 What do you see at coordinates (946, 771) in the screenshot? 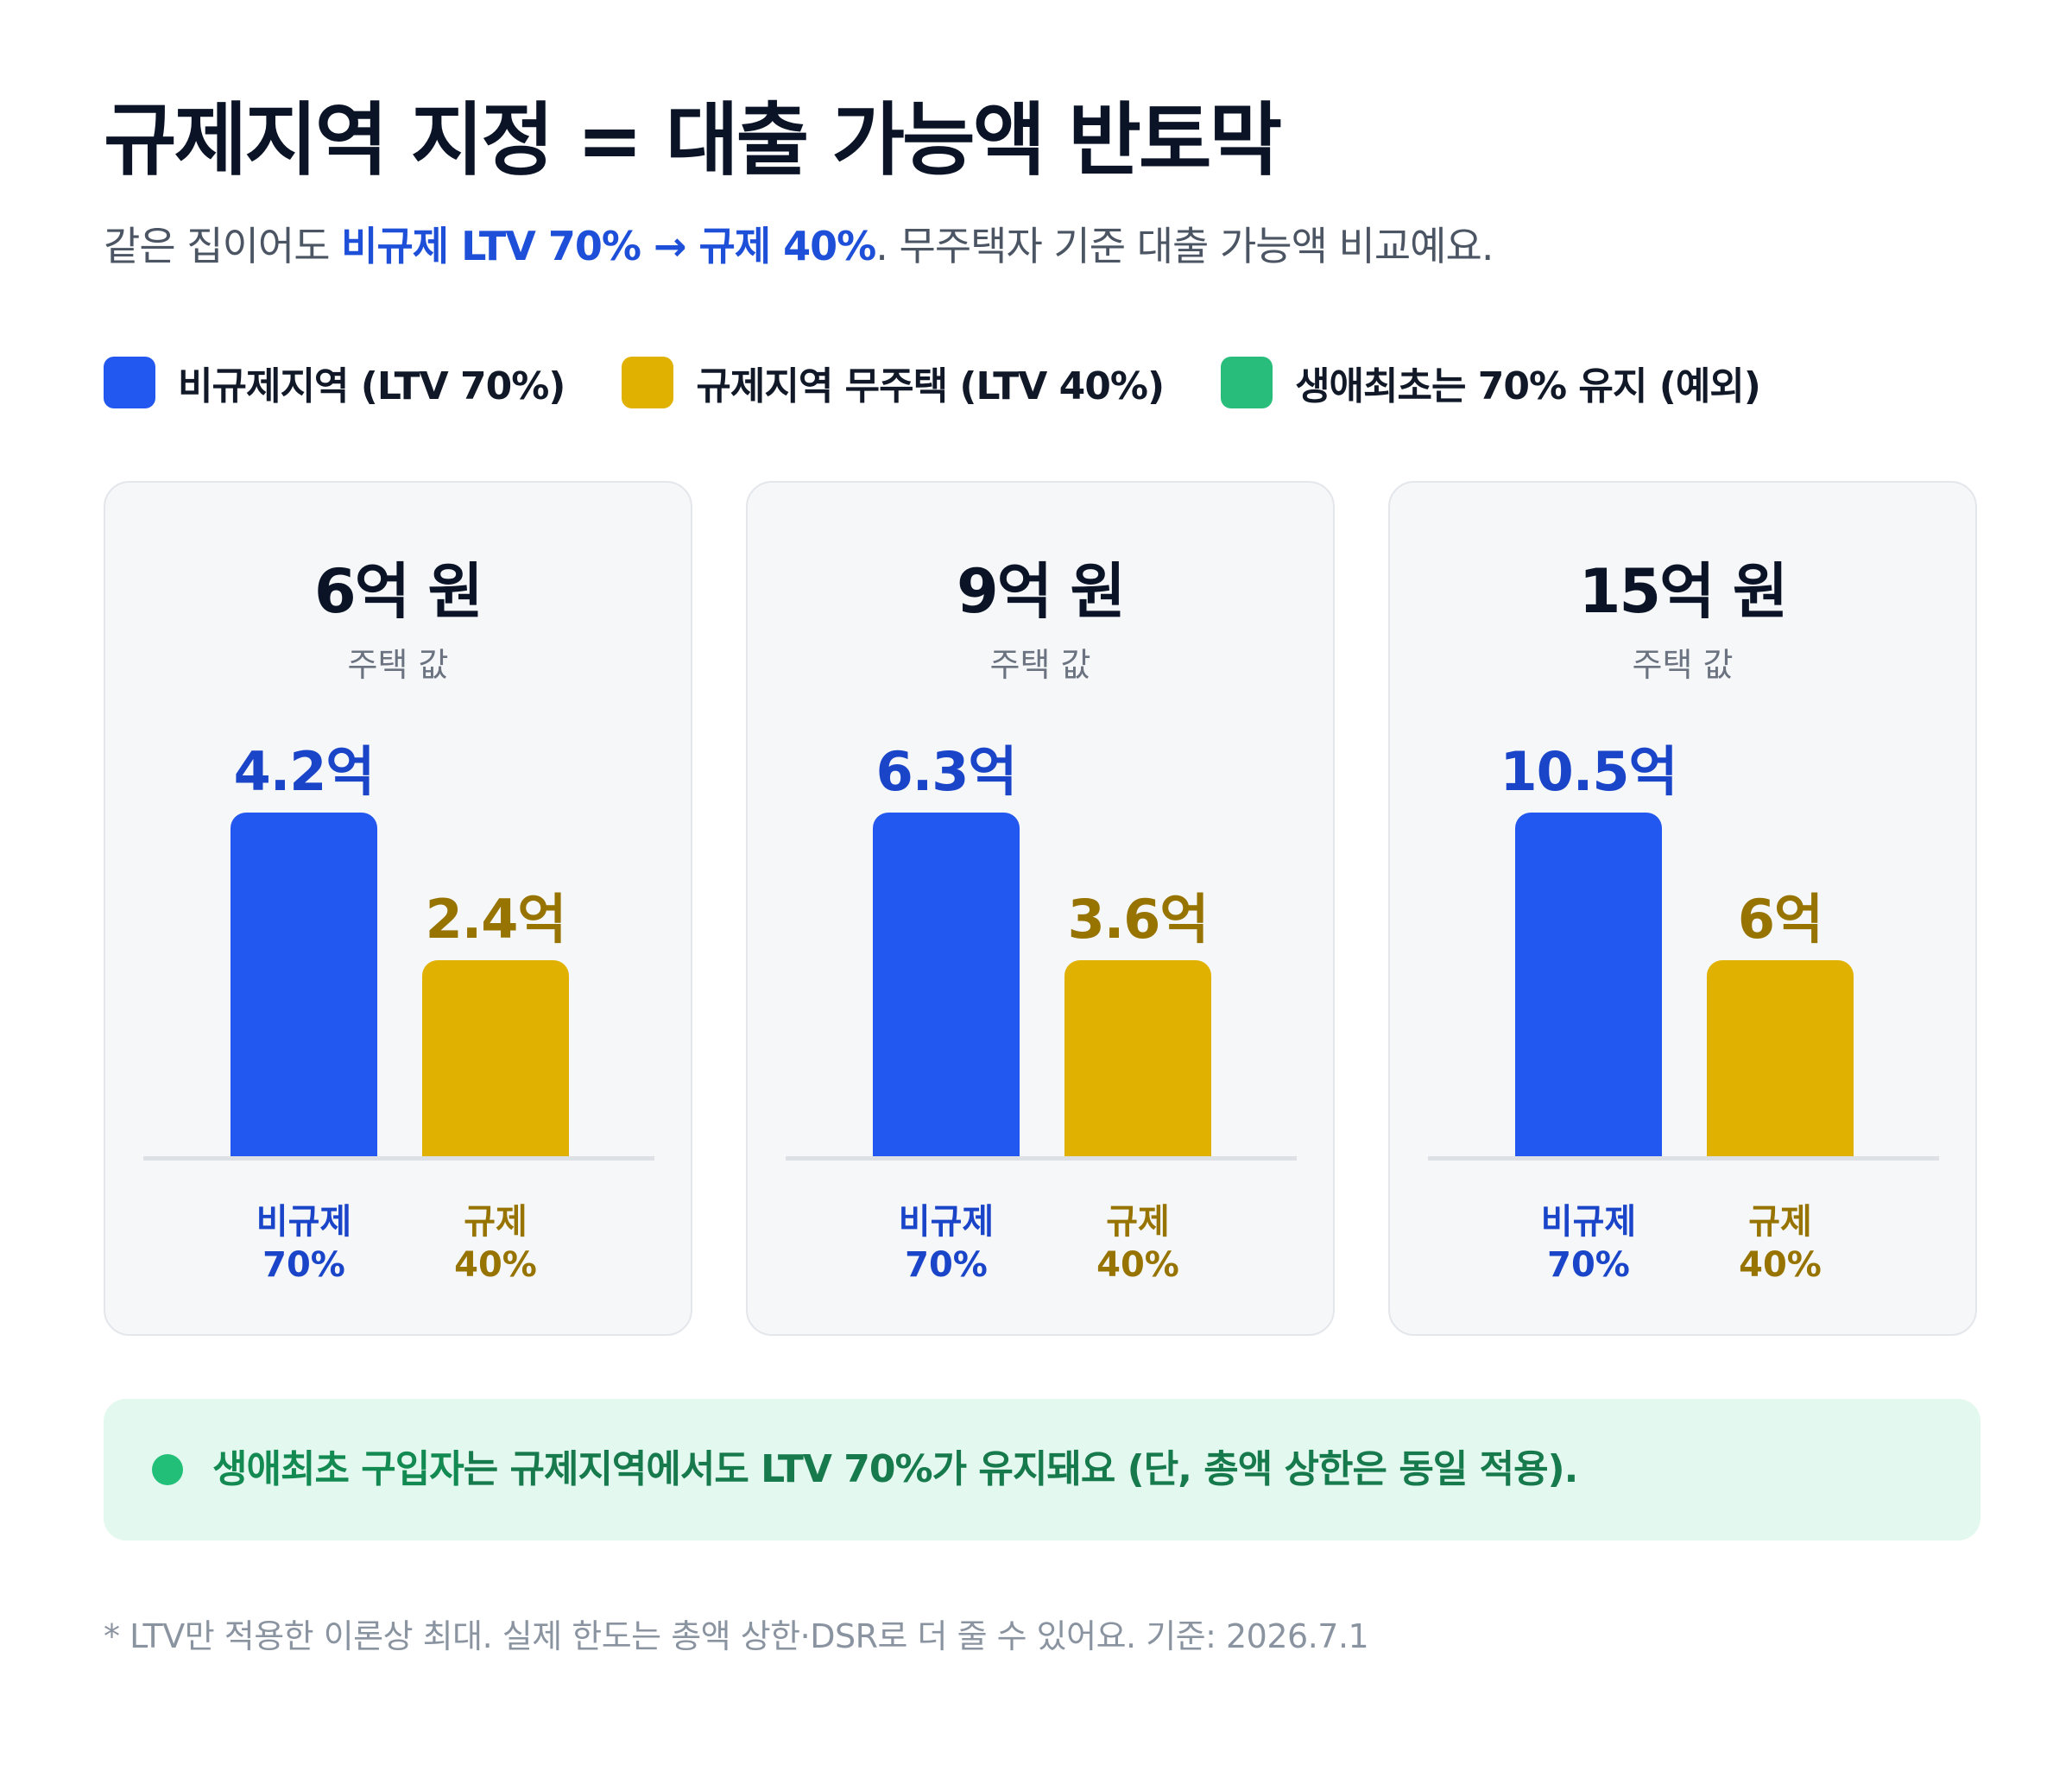
I see `value-label-unregulated: 6.3억` at bounding box center [946, 771].